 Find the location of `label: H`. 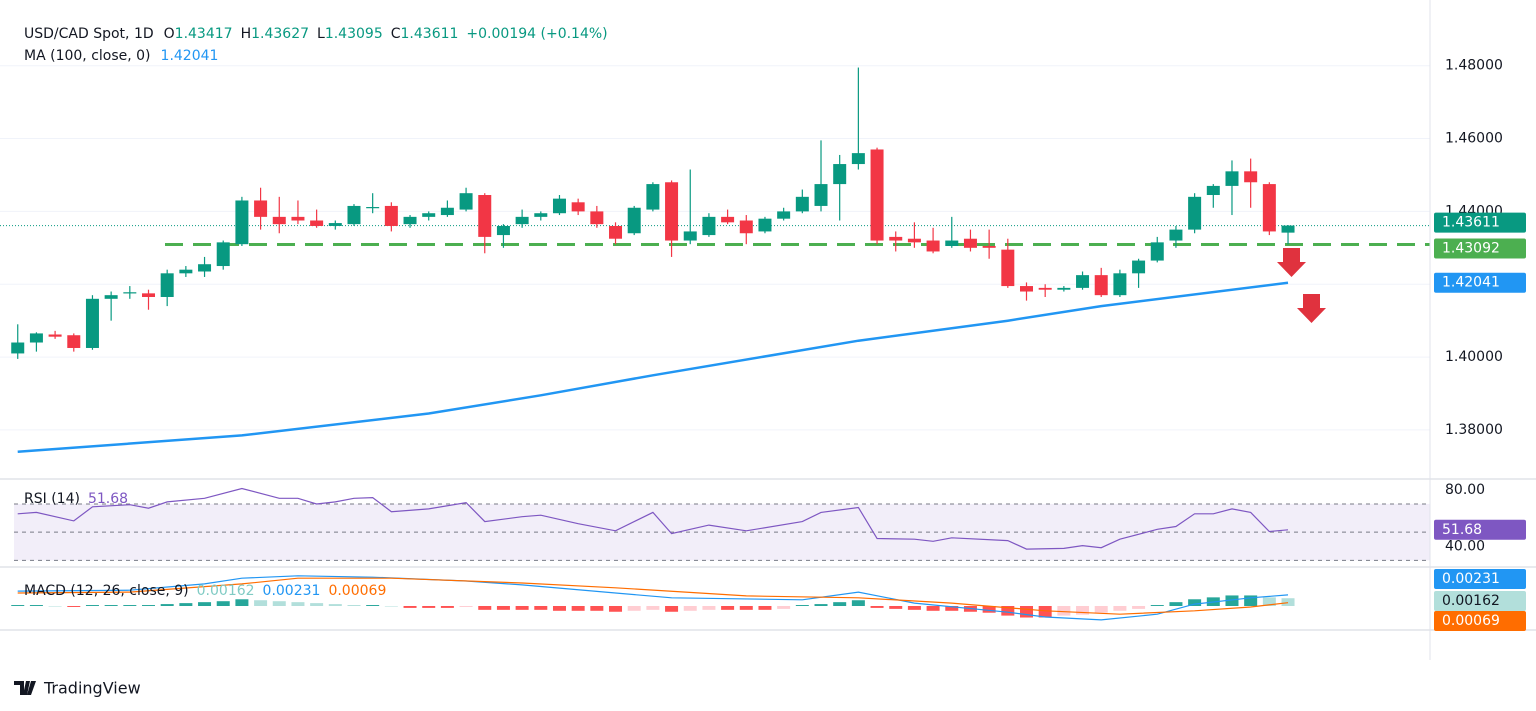

label: H is located at coordinates (246, 34).